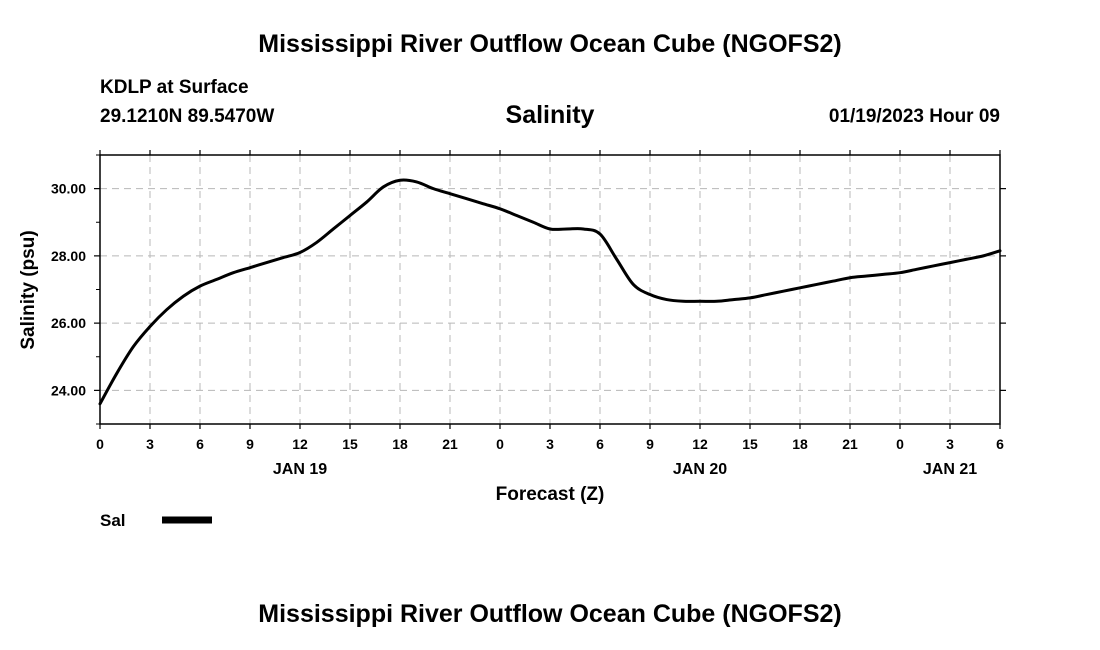 This screenshot has width=1100, height=650. I want to click on station-label: KDLP at Surface, so click(174, 87).